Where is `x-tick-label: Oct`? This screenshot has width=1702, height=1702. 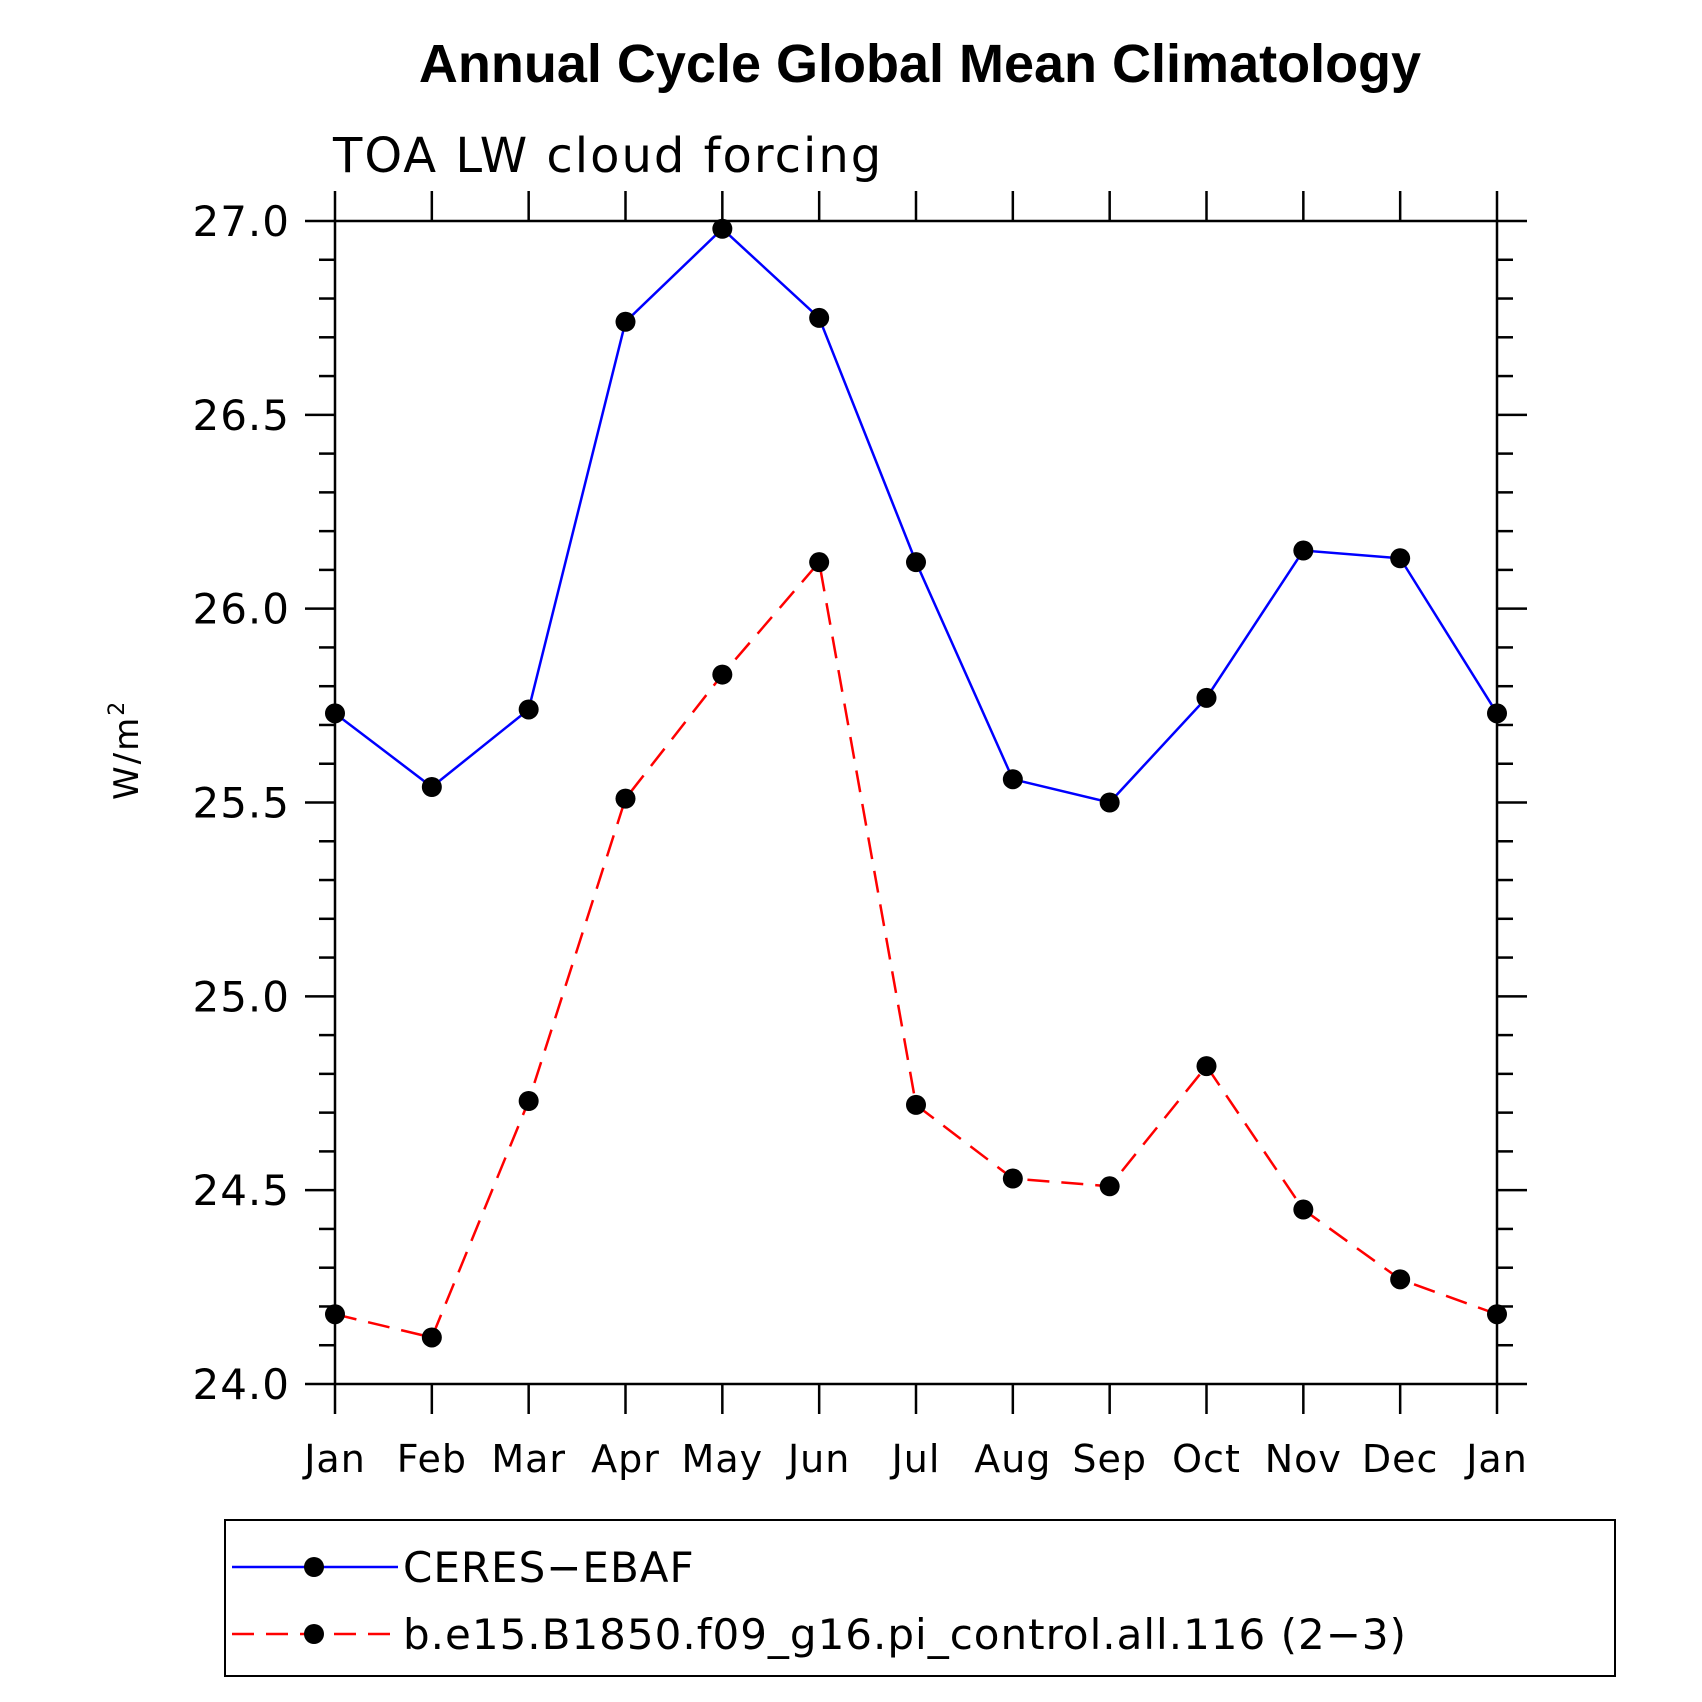 x-tick-label: Oct is located at coordinates (1206, 1459).